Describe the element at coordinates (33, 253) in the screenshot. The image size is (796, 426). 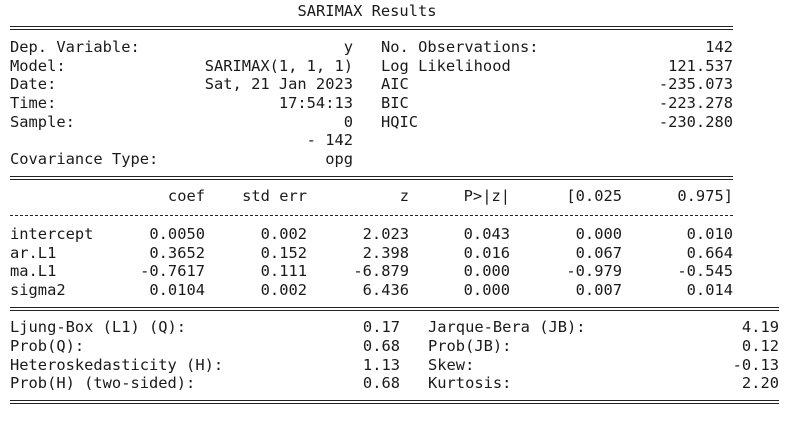
I see `param-name: ar.L1` at that location.